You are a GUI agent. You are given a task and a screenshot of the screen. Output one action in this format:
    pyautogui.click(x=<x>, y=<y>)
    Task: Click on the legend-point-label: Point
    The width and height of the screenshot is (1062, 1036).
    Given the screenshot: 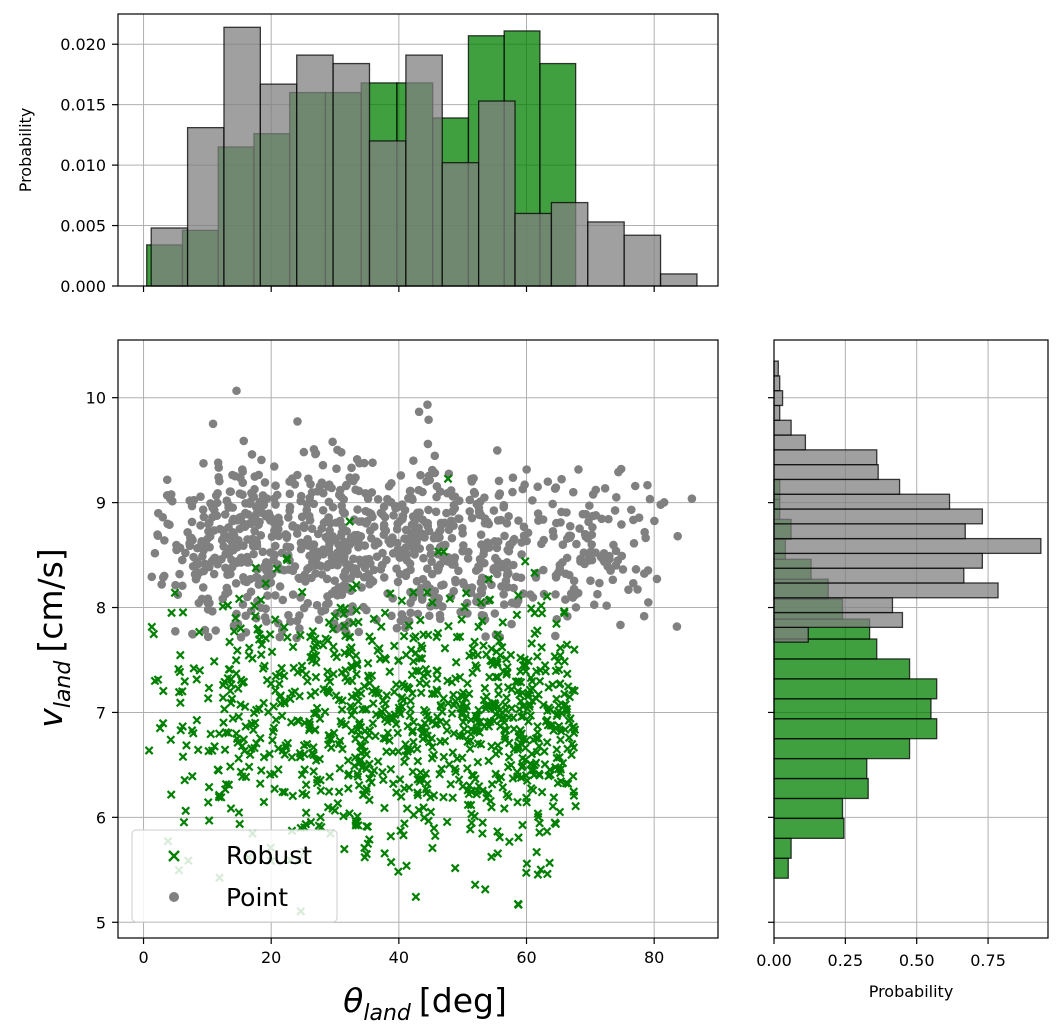 What is the action you would take?
    pyautogui.click(x=257, y=897)
    